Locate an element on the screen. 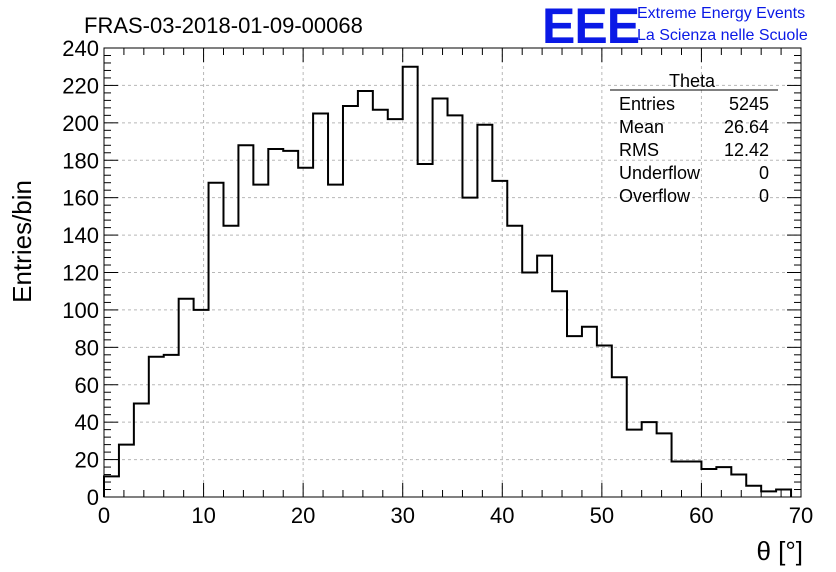  brand-line-1: Extreme Energy Events is located at coordinates (721, 13).